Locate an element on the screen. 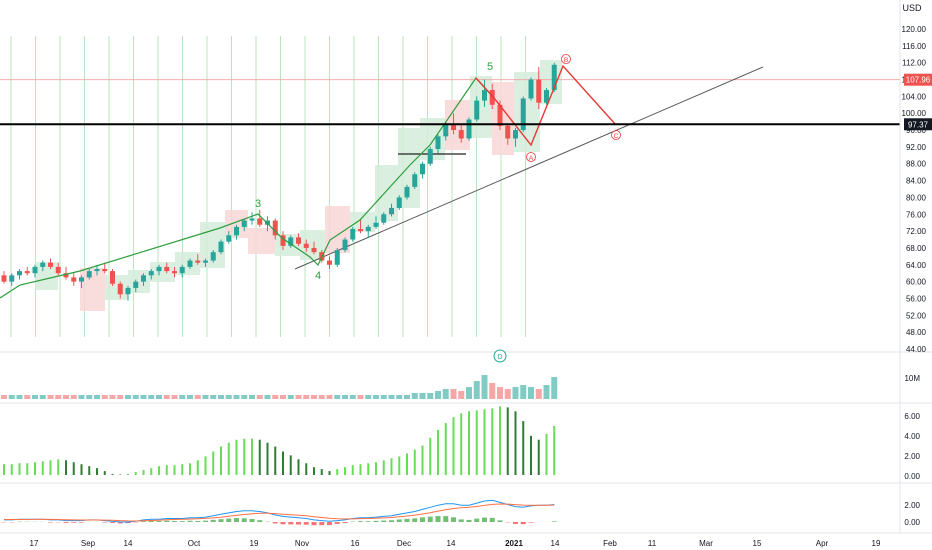  price-tick-label: 88.00 is located at coordinates (916, 164).